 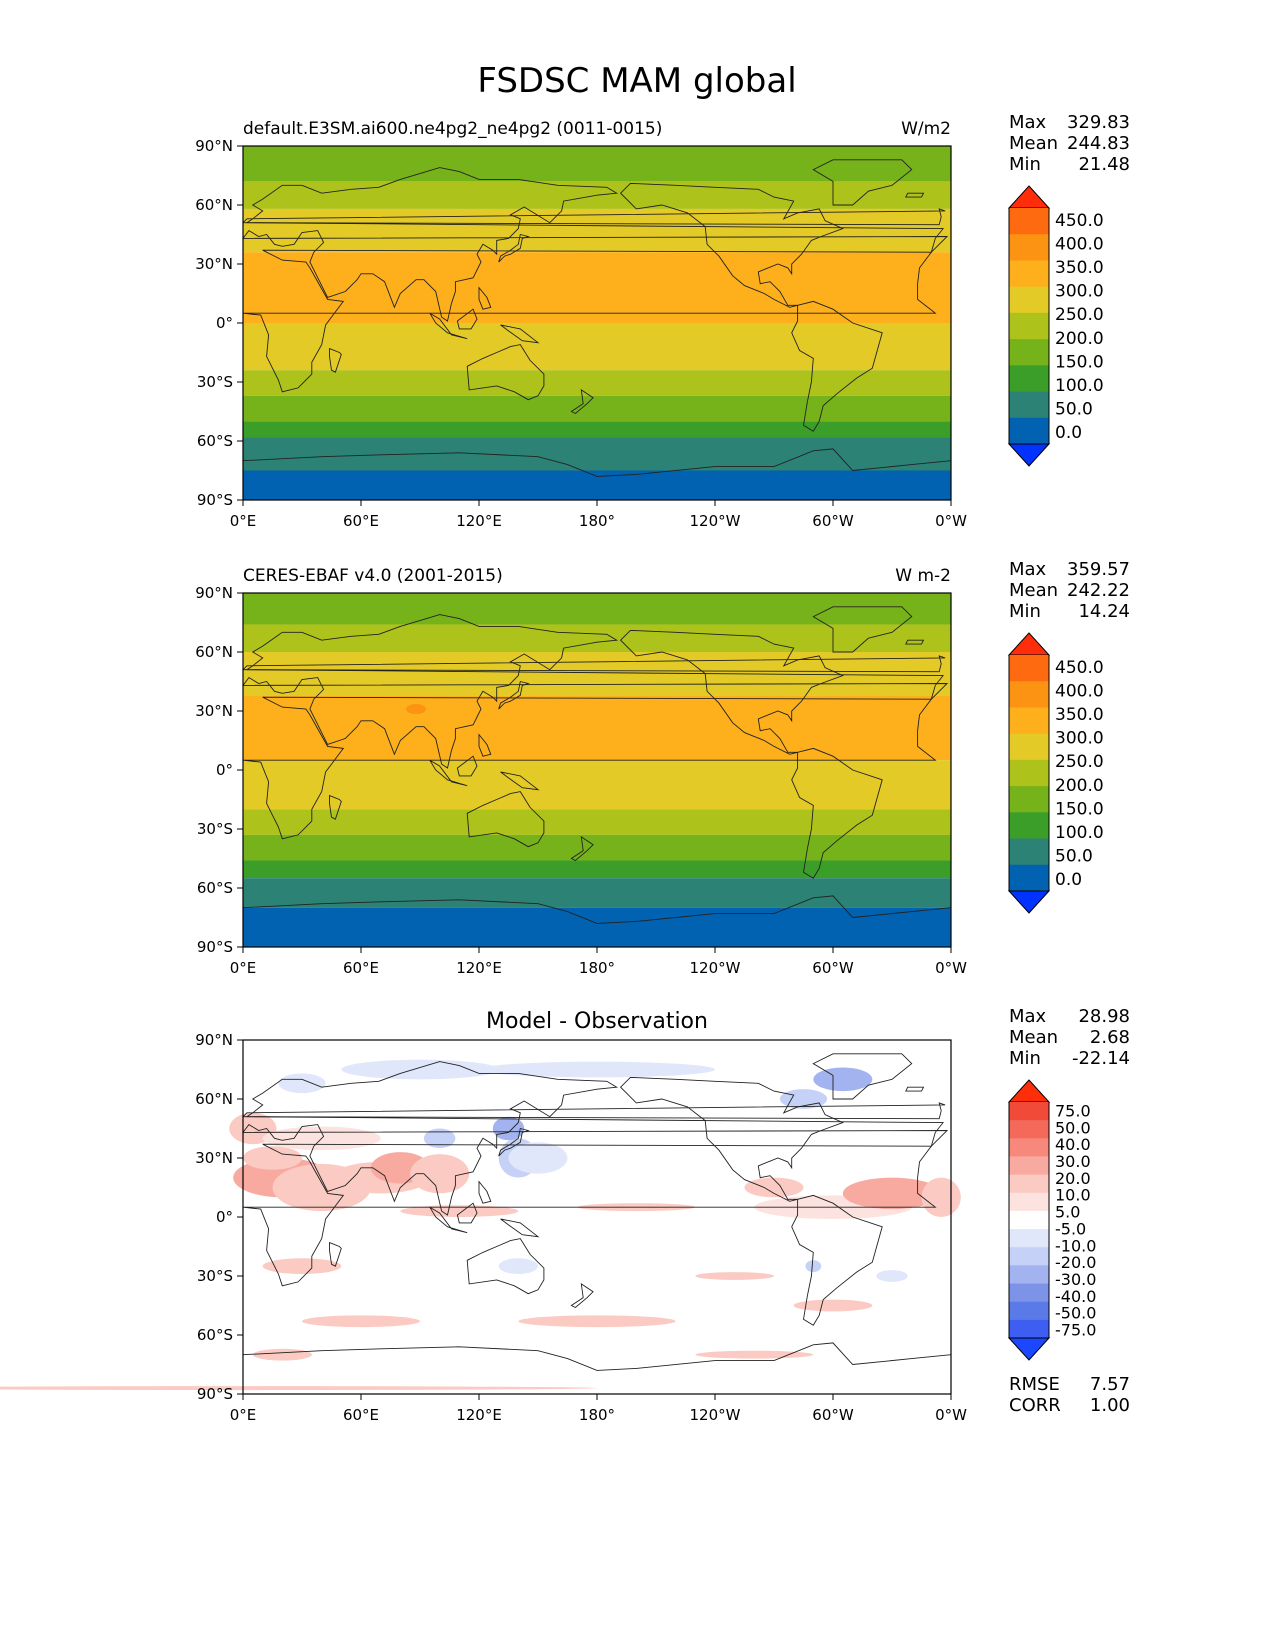 What do you see at coordinates (1098, 143) in the screenshot?
I see `stat-value: 244.83` at bounding box center [1098, 143].